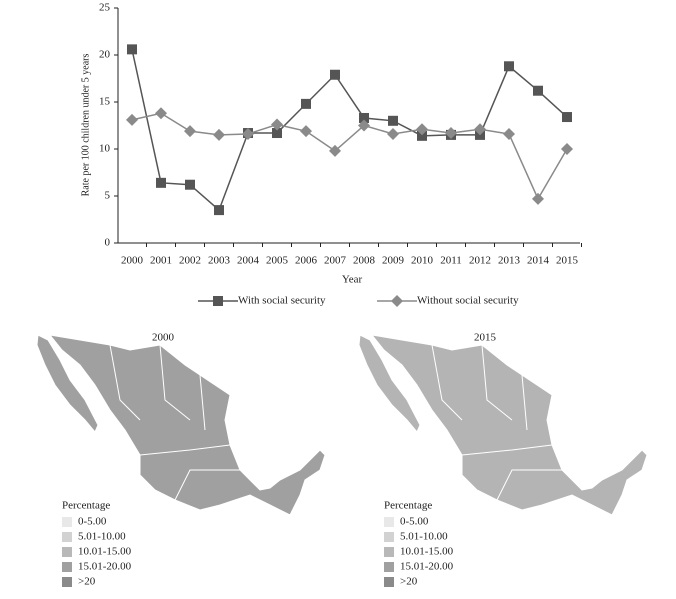 The width and height of the screenshot is (676, 599). I want to click on x-tick-label: 2011, so click(451, 261).